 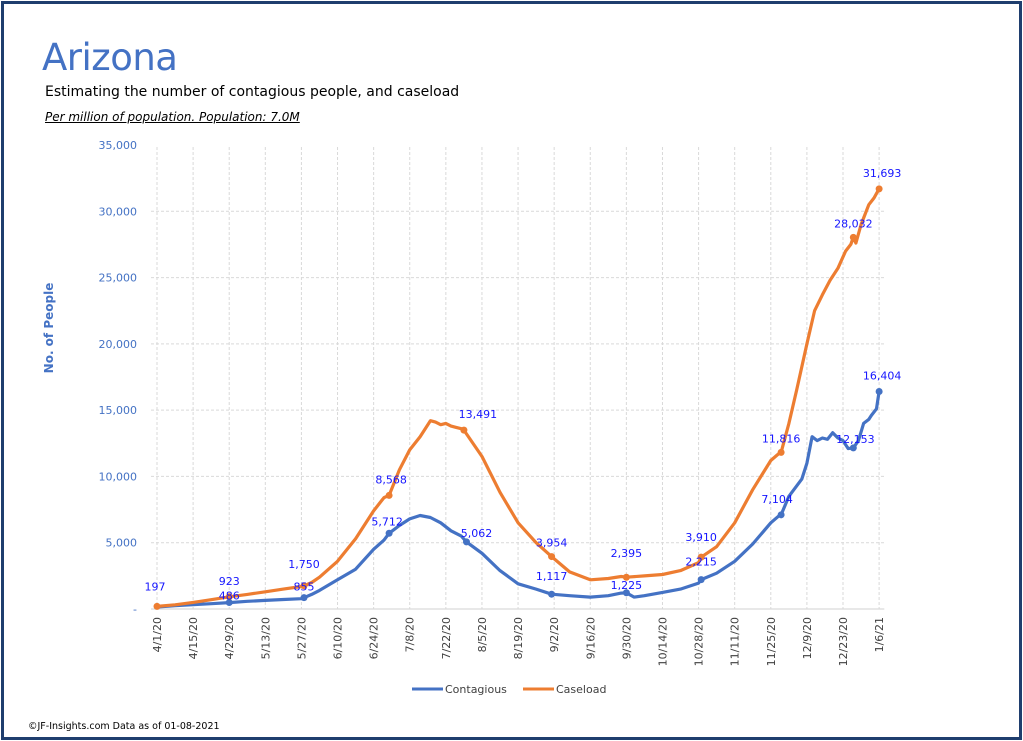 What do you see at coordinates (265, 638) in the screenshot?
I see `x-tick-label: 5/13/20` at bounding box center [265, 638].